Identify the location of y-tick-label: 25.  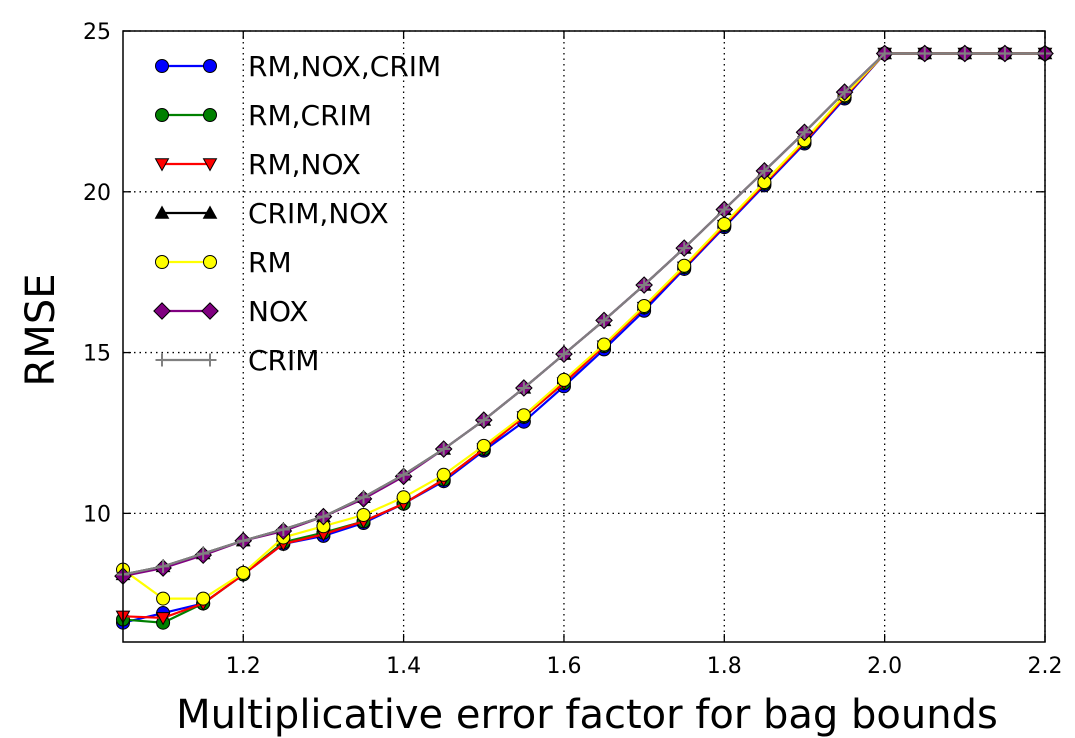
(97, 32).